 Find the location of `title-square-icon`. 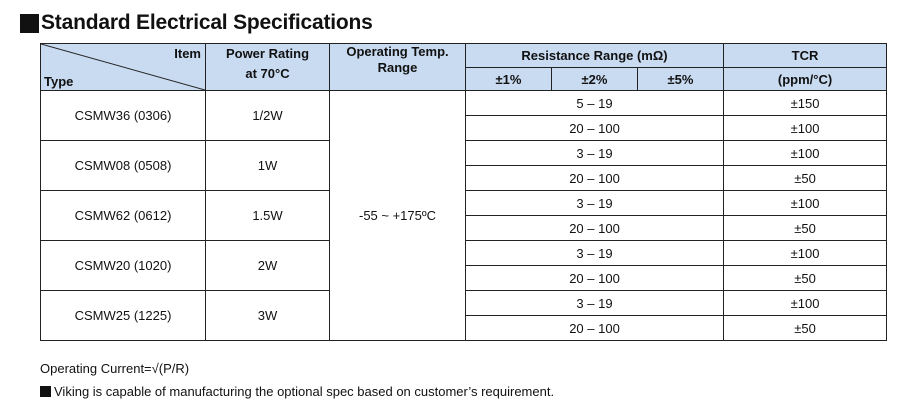

title-square-icon is located at coordinates (29, 23).